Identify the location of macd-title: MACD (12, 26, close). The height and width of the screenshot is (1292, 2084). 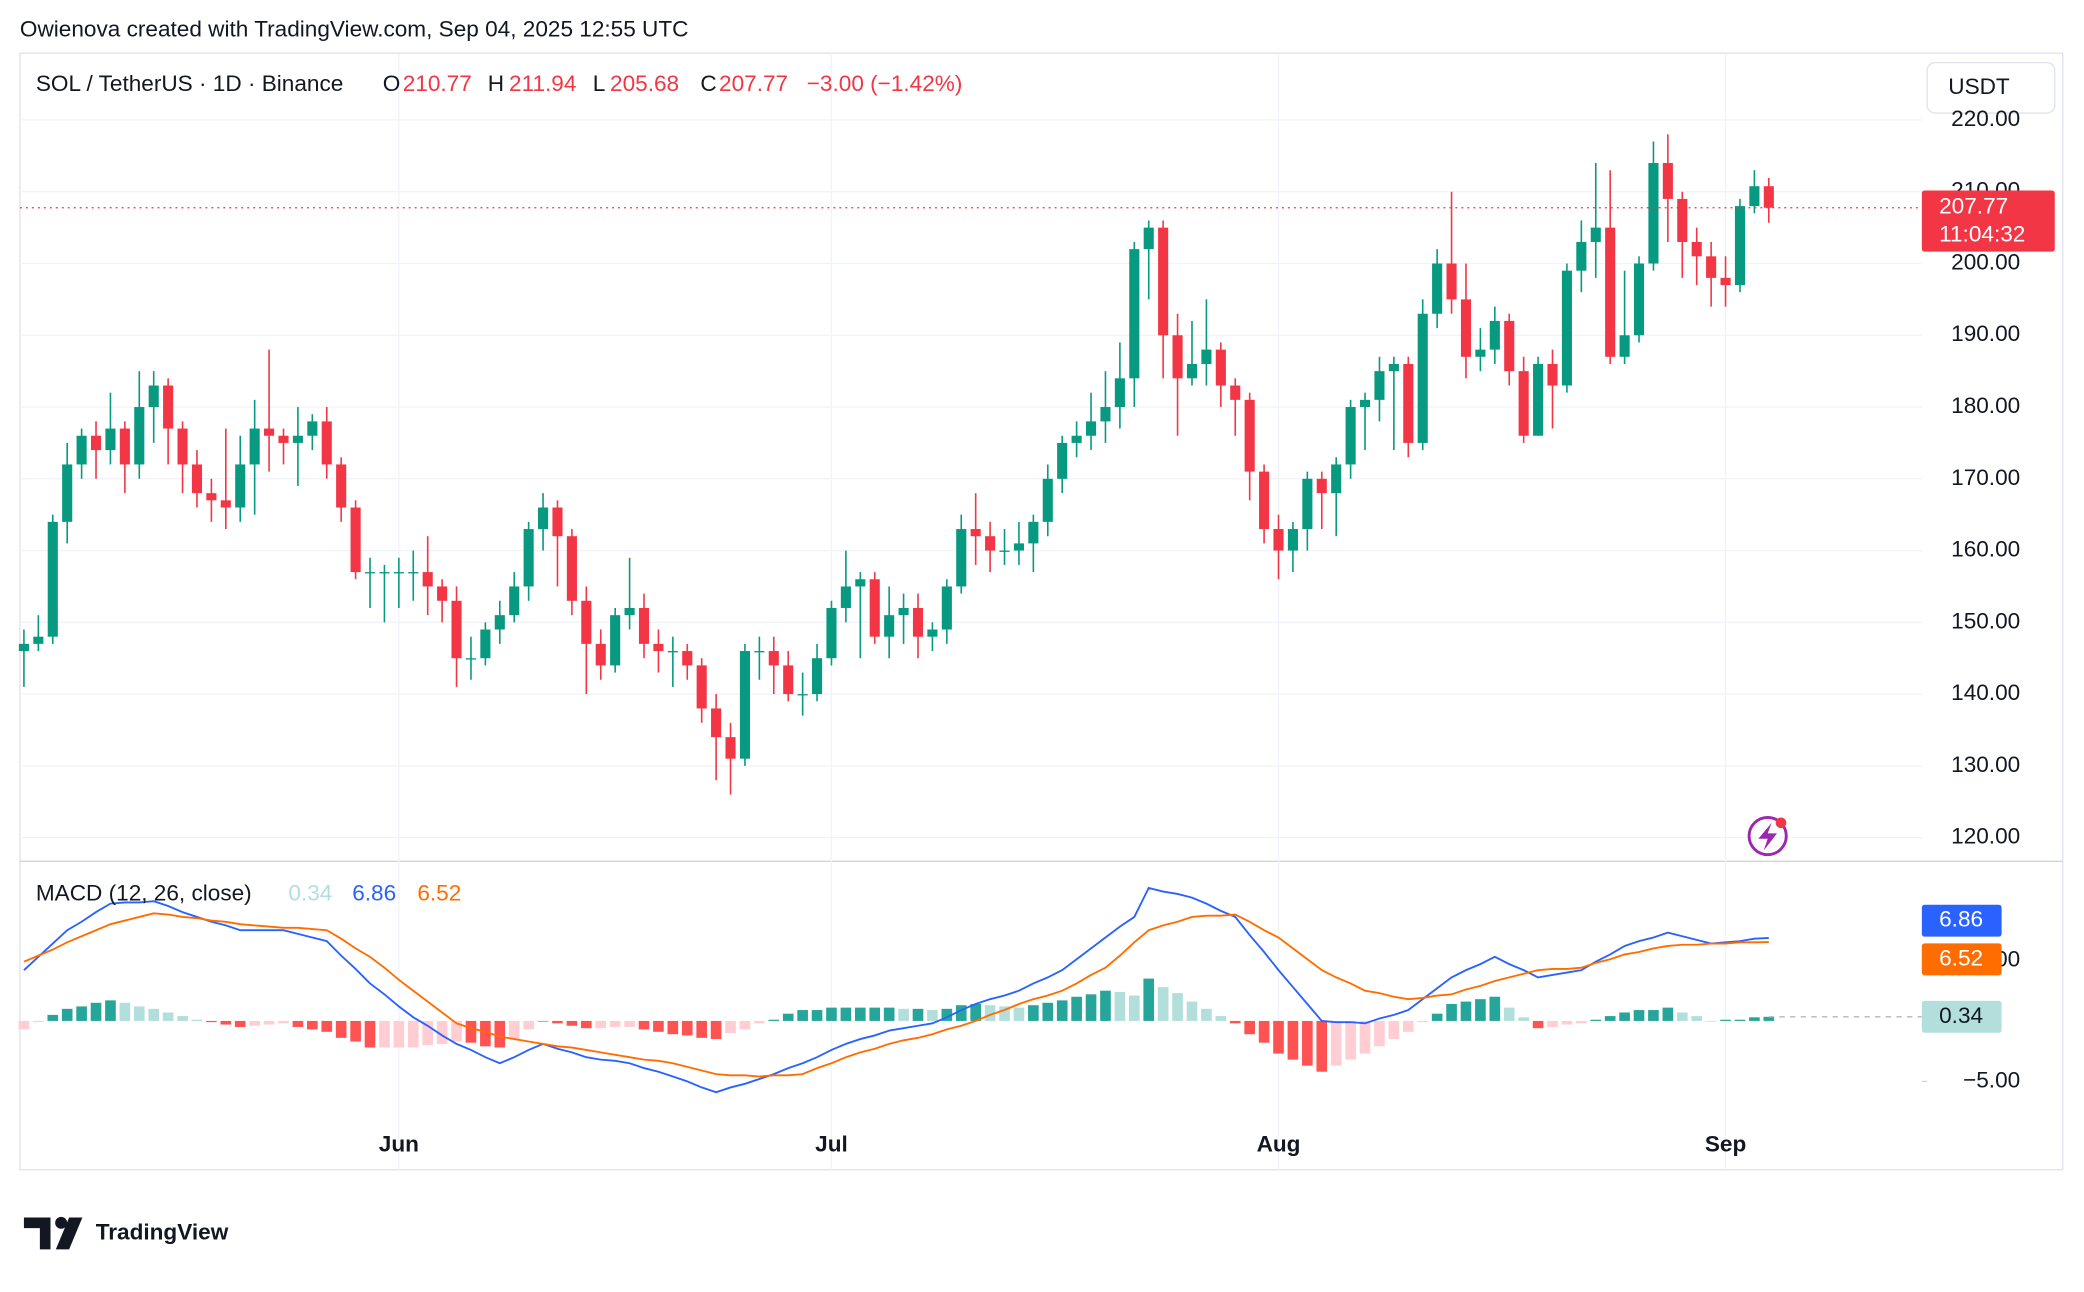
(144, 893).